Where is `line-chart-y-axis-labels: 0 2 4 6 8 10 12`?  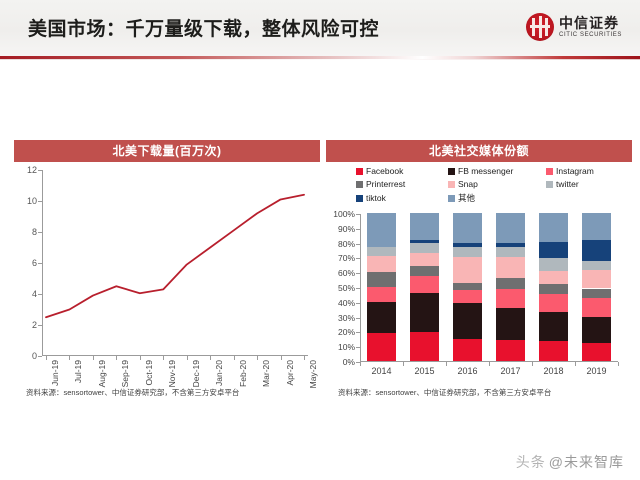 line-chart-y-axis-labels: 0 2 4 6 8 10 12 is located at coordinates (27, 263).